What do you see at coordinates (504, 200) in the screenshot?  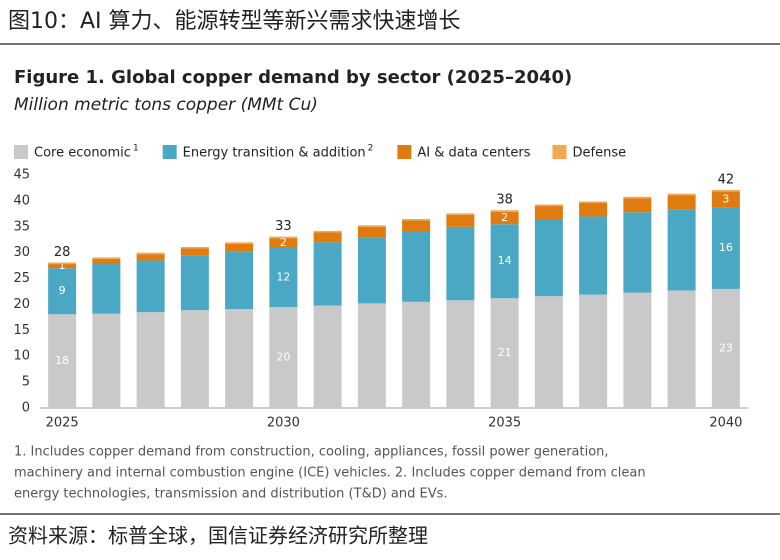 I see `total-label: 38` at bounding box center [504, 200].